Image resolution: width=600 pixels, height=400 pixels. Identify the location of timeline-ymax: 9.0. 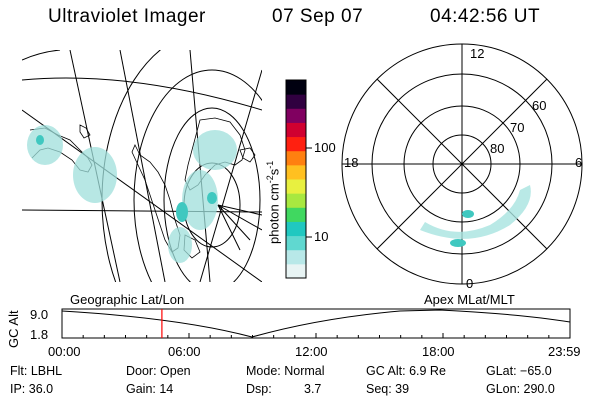
(39, 314).